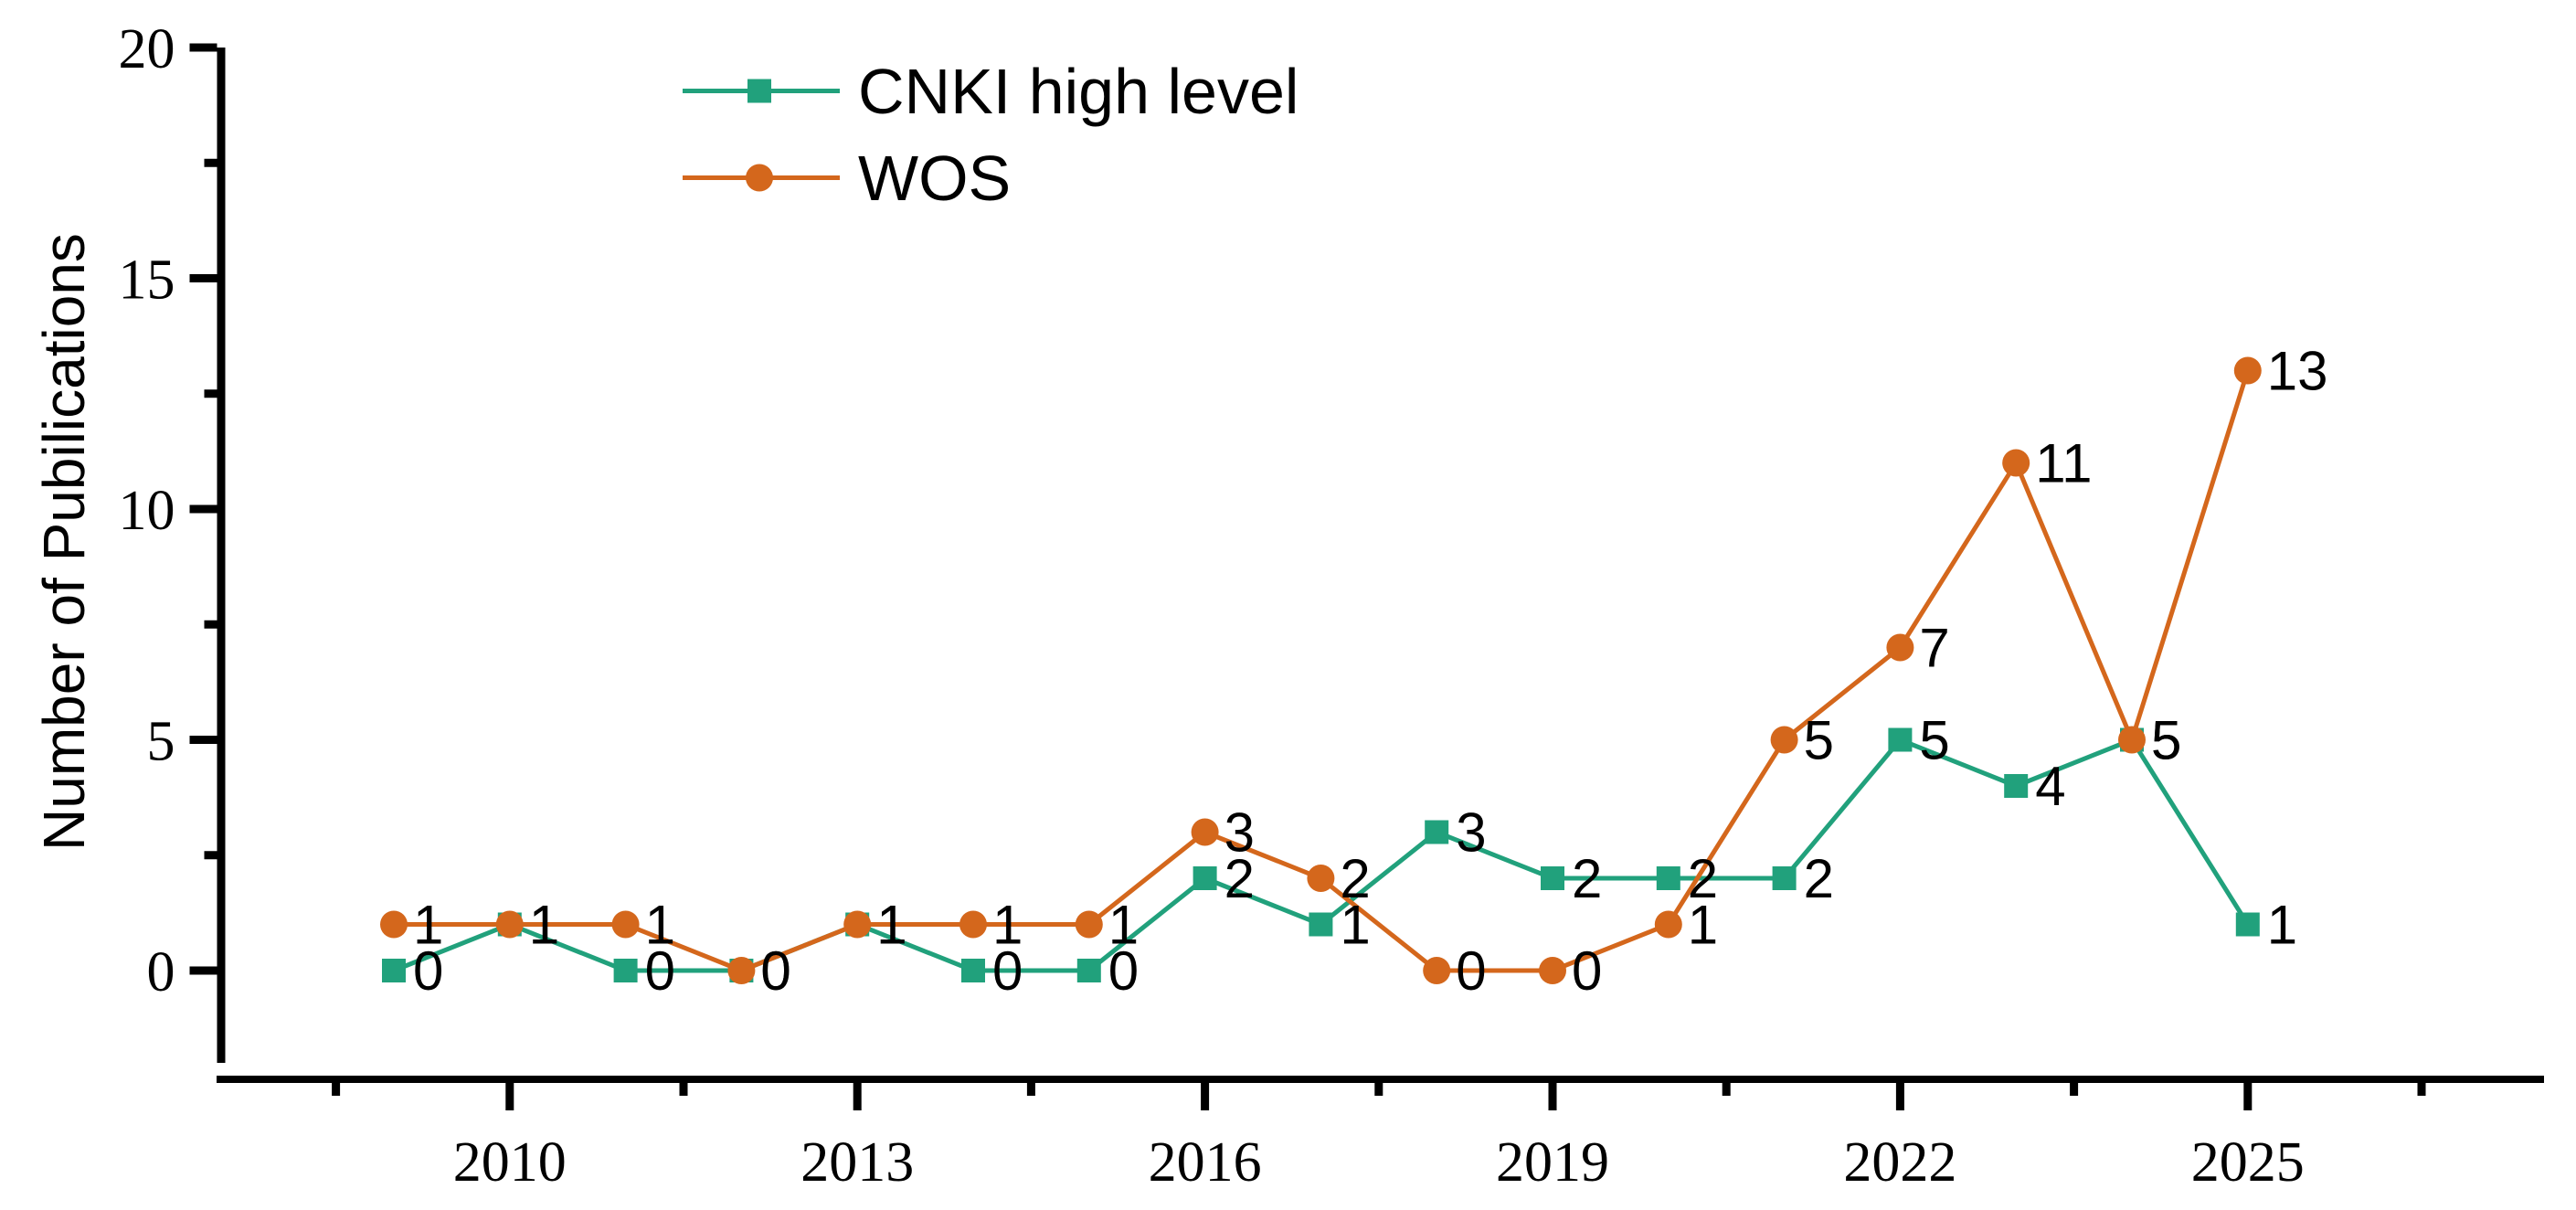 The width and height of the screenshot is (2576, 1210). Describe the element at coordinates (2248, 1162) in the screenshot. I see `x-tick-label: 2025` at that location.